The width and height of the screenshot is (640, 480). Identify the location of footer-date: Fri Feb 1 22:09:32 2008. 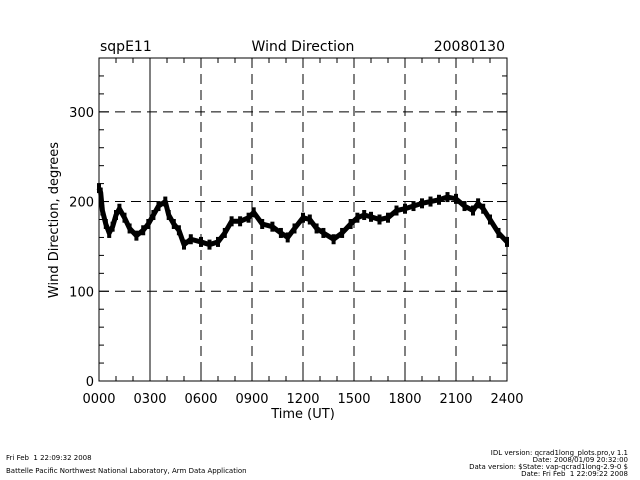
(49, 458).